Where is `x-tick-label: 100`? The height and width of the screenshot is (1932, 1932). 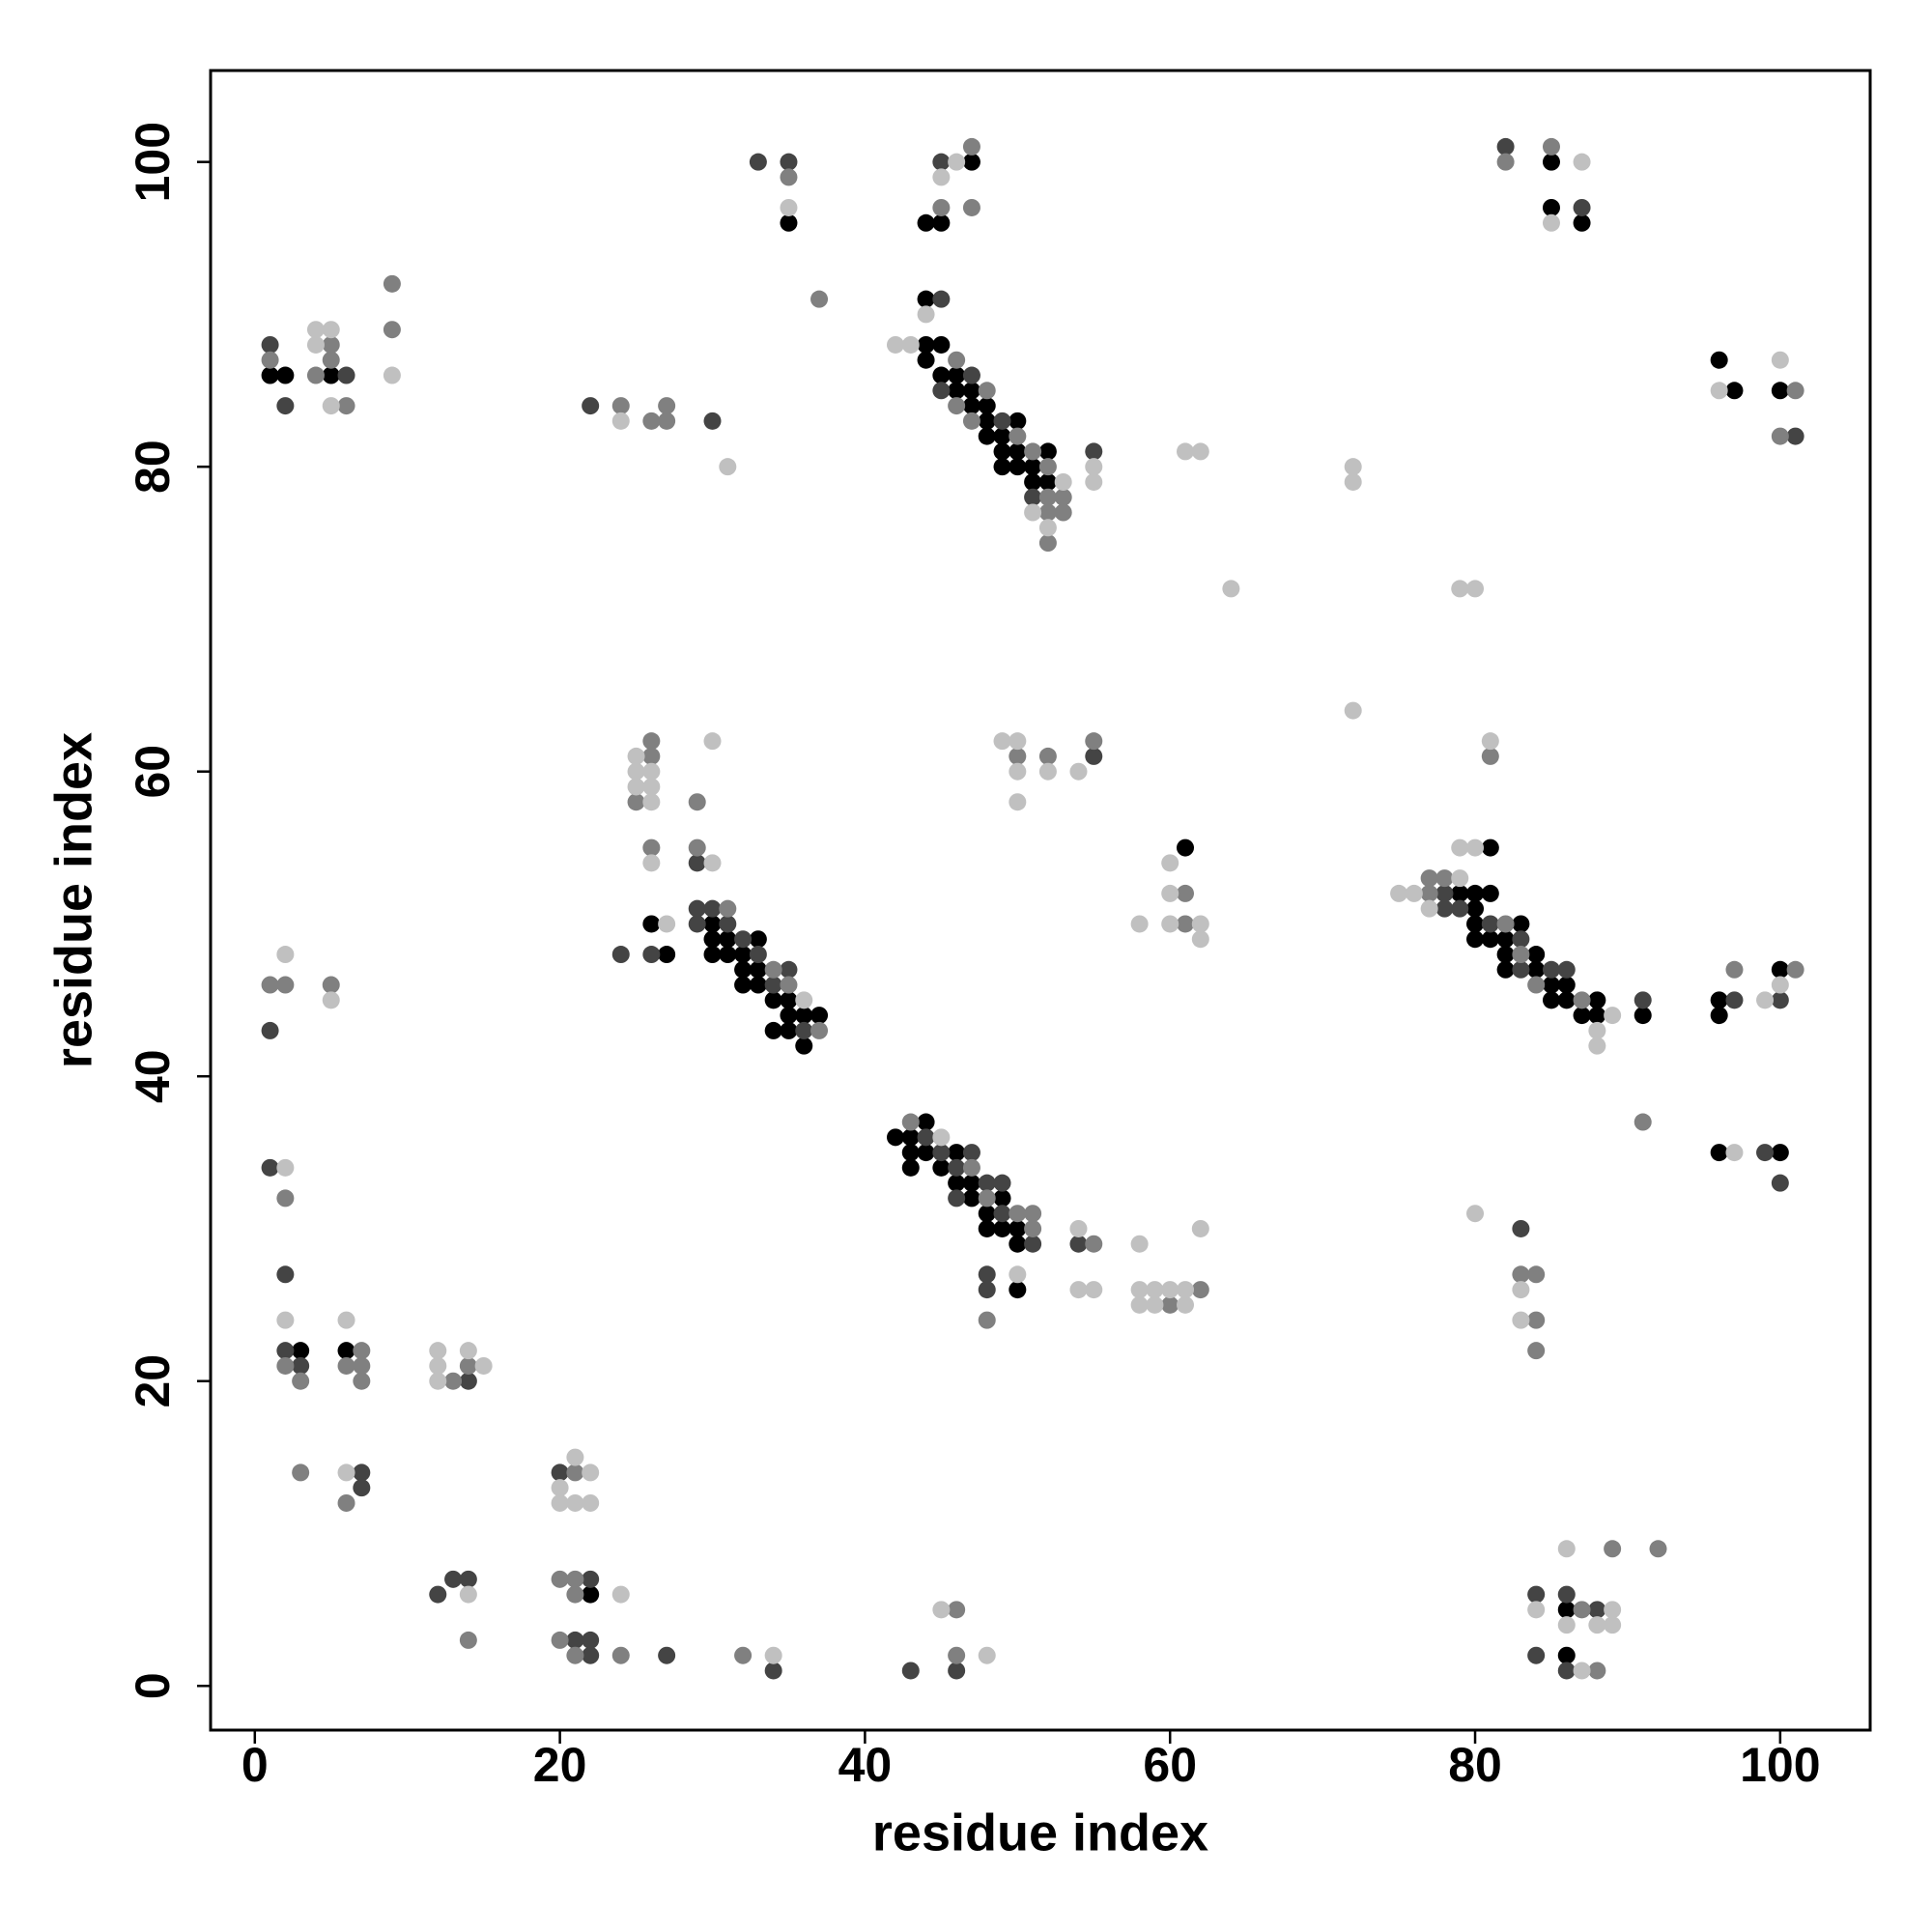 x-tick-label: 100 is located at coordinates (1780, 1765).